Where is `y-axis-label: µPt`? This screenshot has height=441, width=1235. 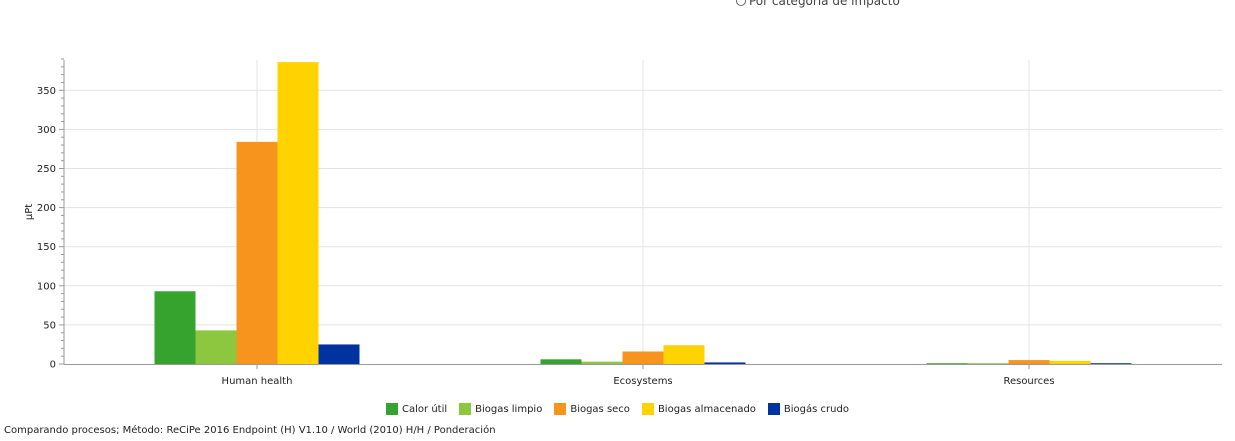 y-axis-label: µPt is located at coordinates (29, 212).